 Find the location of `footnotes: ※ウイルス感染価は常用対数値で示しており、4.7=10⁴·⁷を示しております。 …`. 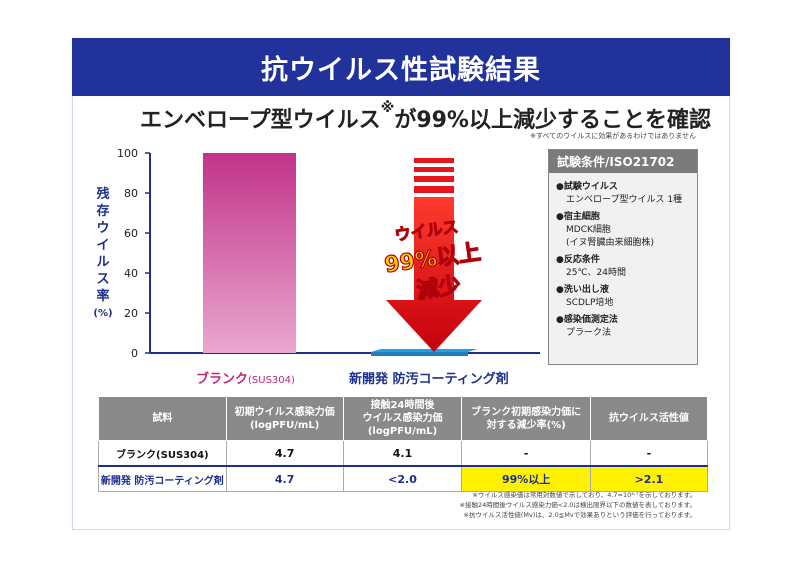

footnotes: ※ウイルス感染価は常用対数値で示しており、4.7=10⁴·⁷を示しております。 … is located at coordinates (578, 505).